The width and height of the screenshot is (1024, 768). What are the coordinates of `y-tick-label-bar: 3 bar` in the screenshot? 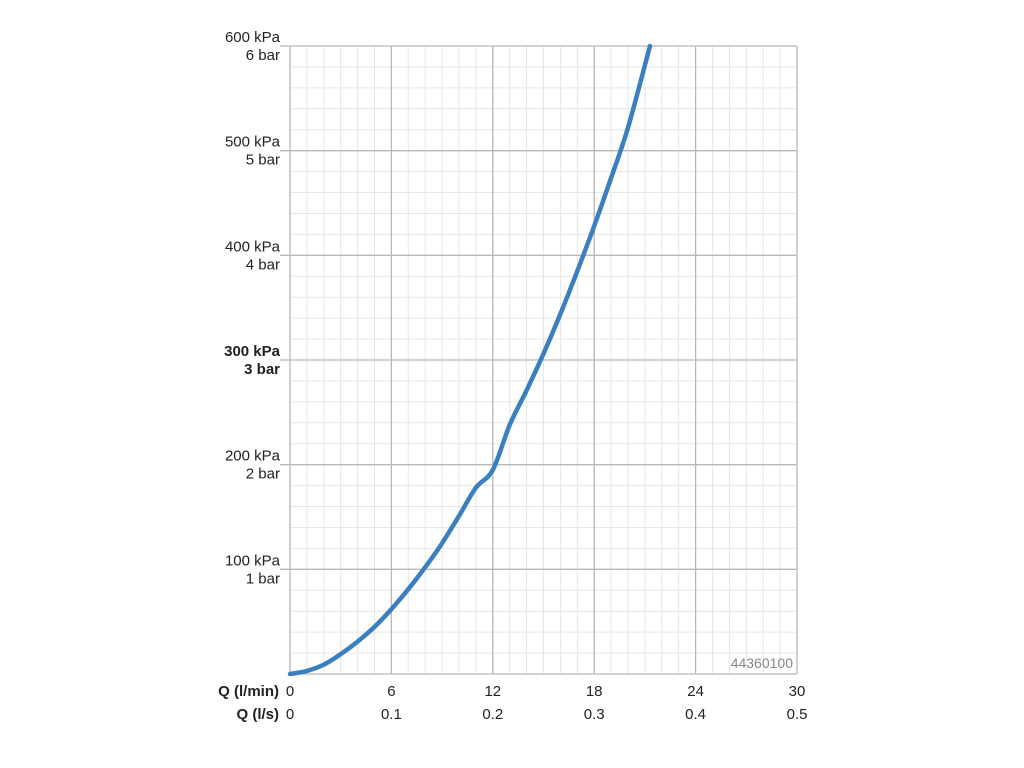 It's located at (262, 369).